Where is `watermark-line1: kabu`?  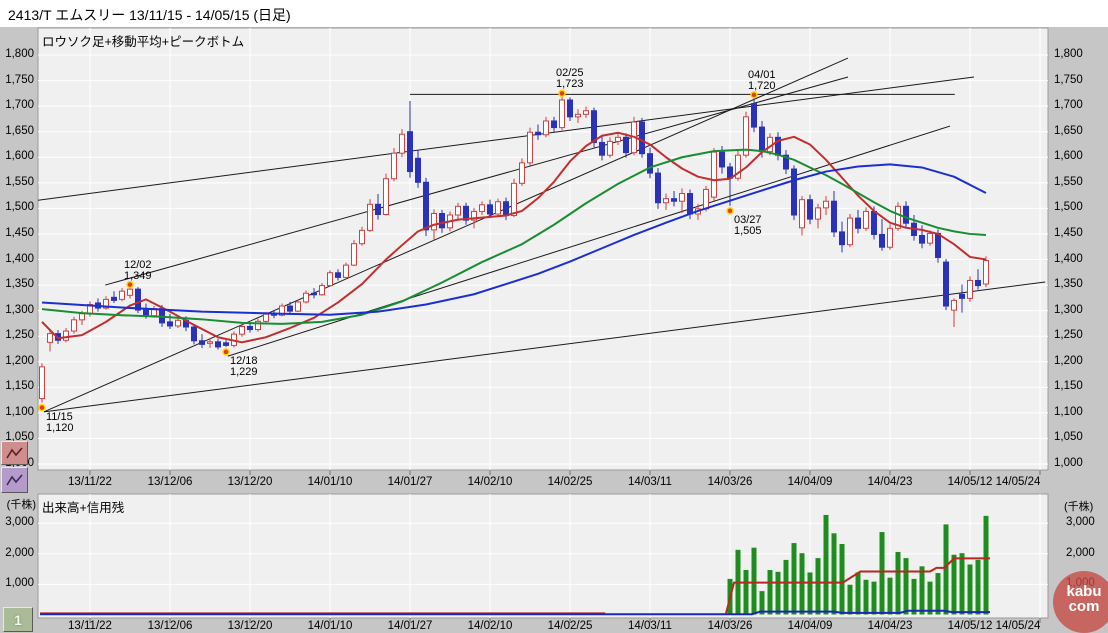 watermark-line1: kabu is located at coordinates (1084, 591).